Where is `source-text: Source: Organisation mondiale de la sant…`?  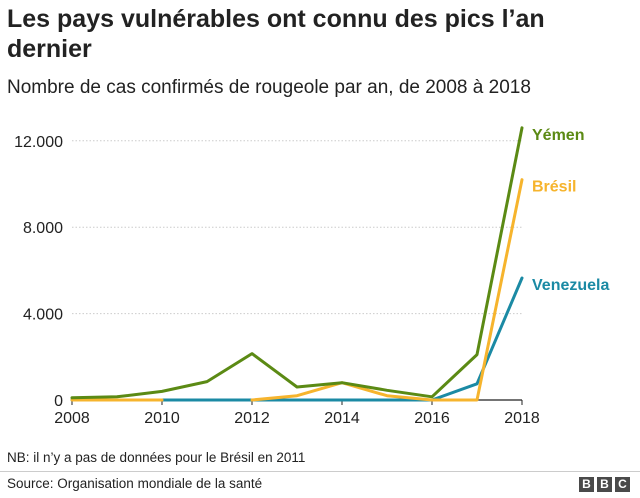 source-text: Source: Organisation mondiale de la sant… is located at coordinates (135, 483).